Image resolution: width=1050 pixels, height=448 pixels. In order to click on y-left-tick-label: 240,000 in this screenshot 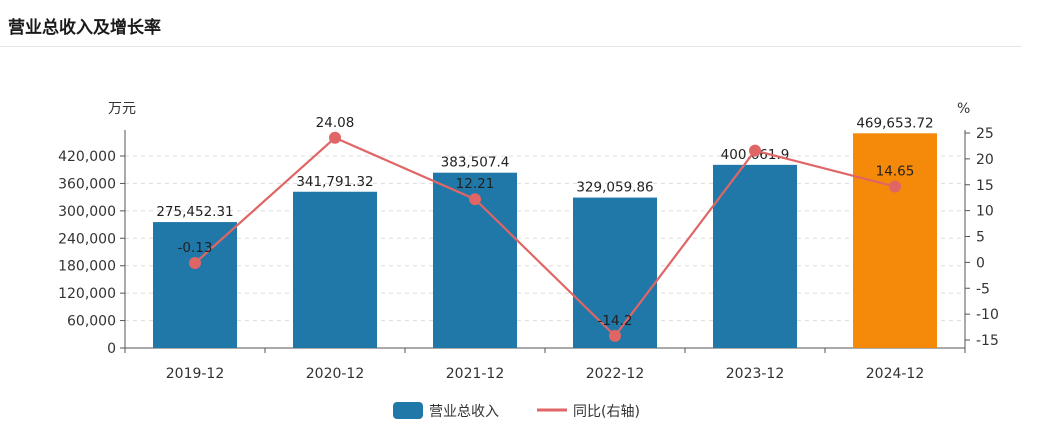, I will do `click(87, 239)`.